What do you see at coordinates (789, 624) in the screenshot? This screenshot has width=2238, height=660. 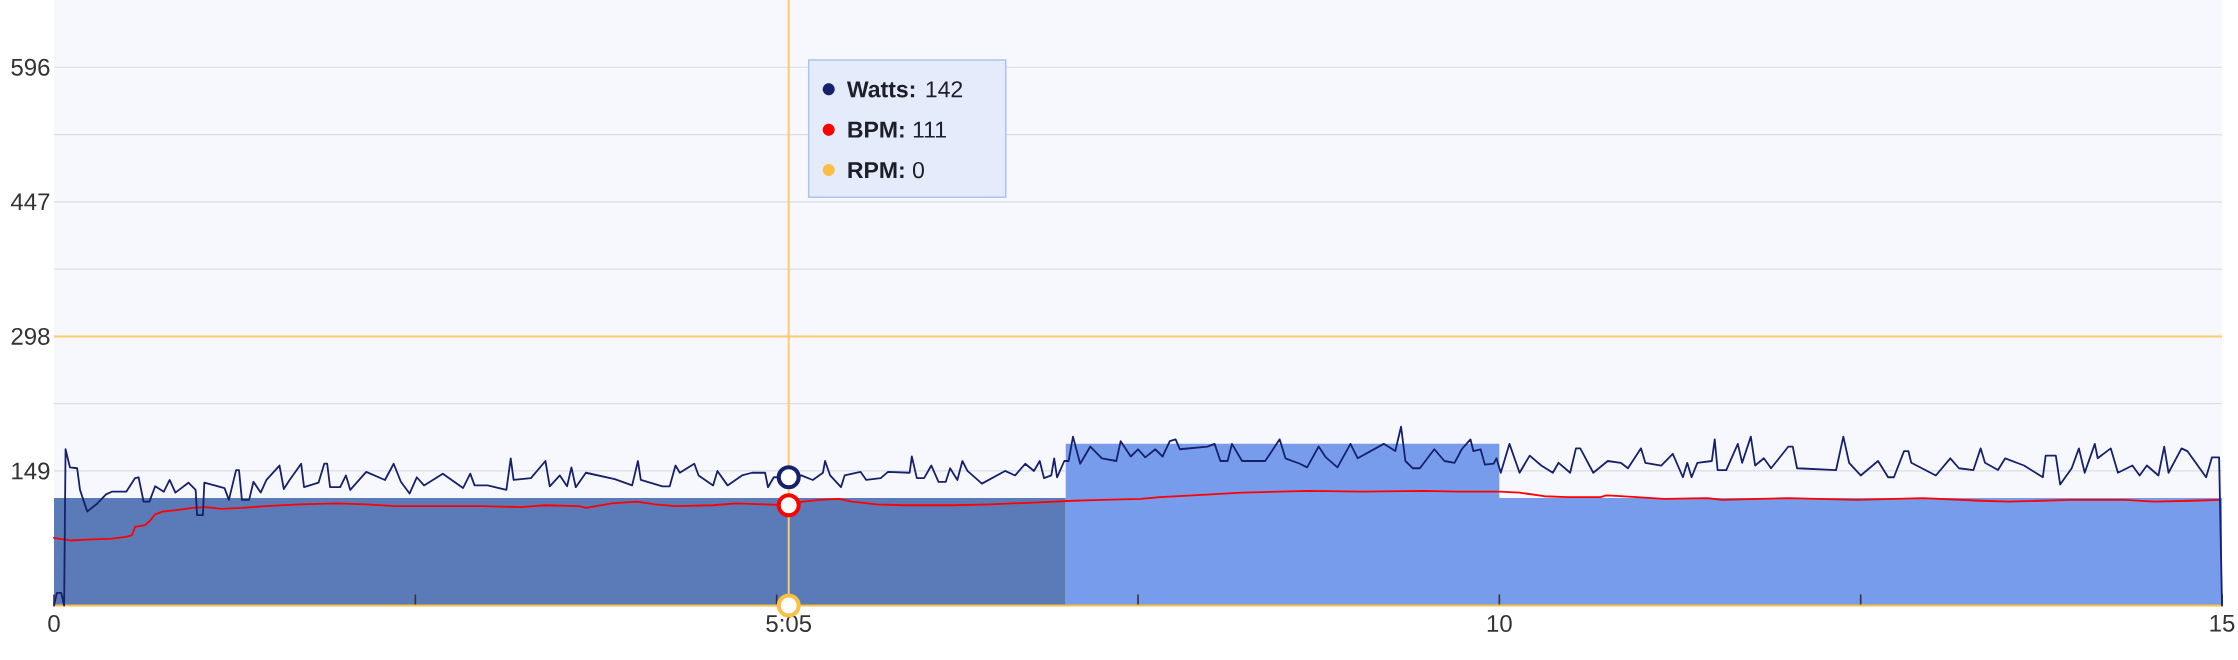 I see `ref-line-label: 5:05` at bounding box center [789, 624].